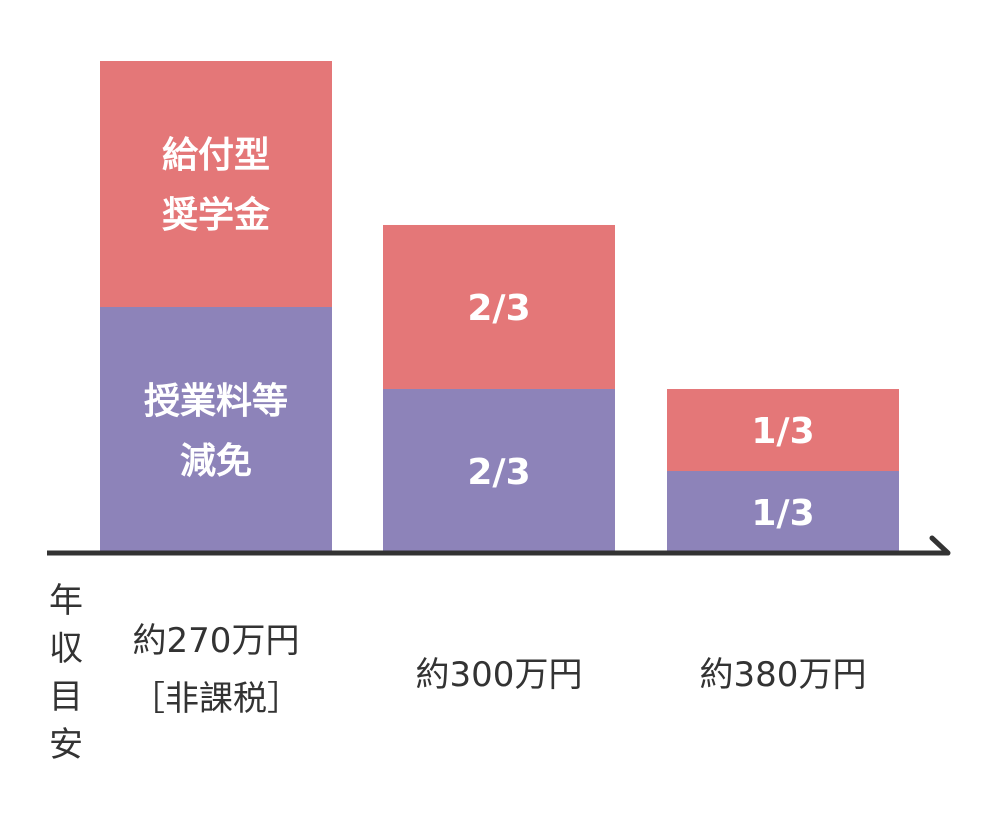 The height and width of the screenshot is (831, 990). I want to click on y-axis-label-char: 年, so click(66, 601).